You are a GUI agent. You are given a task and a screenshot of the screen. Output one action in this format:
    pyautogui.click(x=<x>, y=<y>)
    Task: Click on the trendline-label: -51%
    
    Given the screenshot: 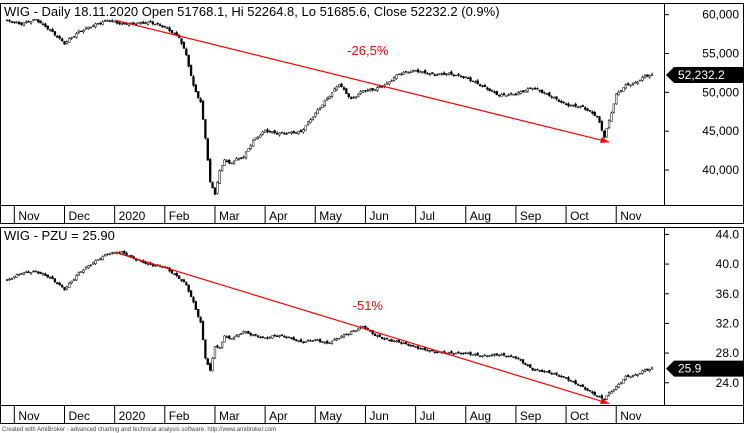 What is the action you would take?
    pyautogui.click(x=368, y=305)
    